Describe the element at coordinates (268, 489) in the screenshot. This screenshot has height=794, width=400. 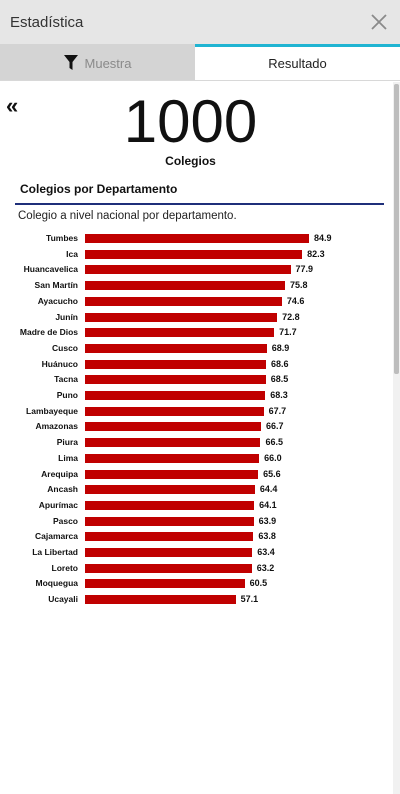
I see `chart-value-label: 64.4` at that location.